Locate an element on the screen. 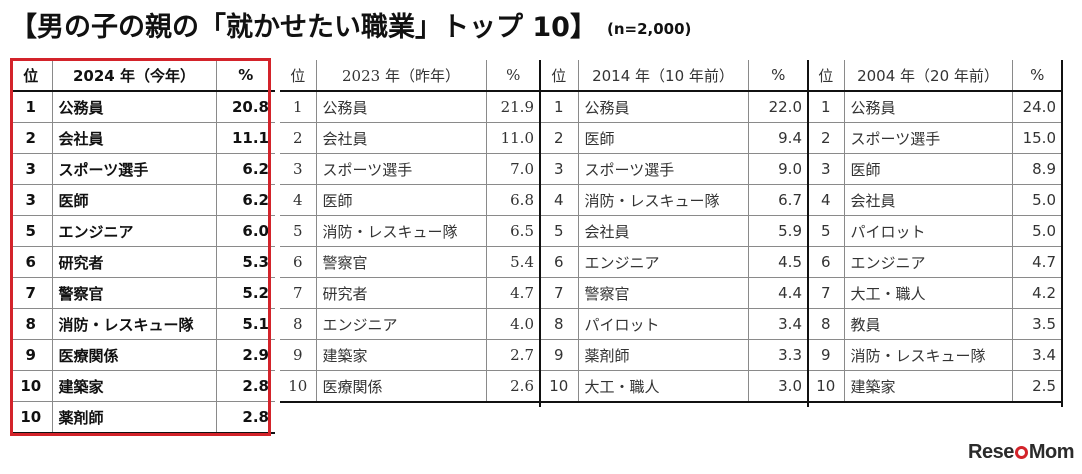 The width and height of the screenshot is (1082, 474). percent-cell: 4.5 is located at coordinates (778, 262).